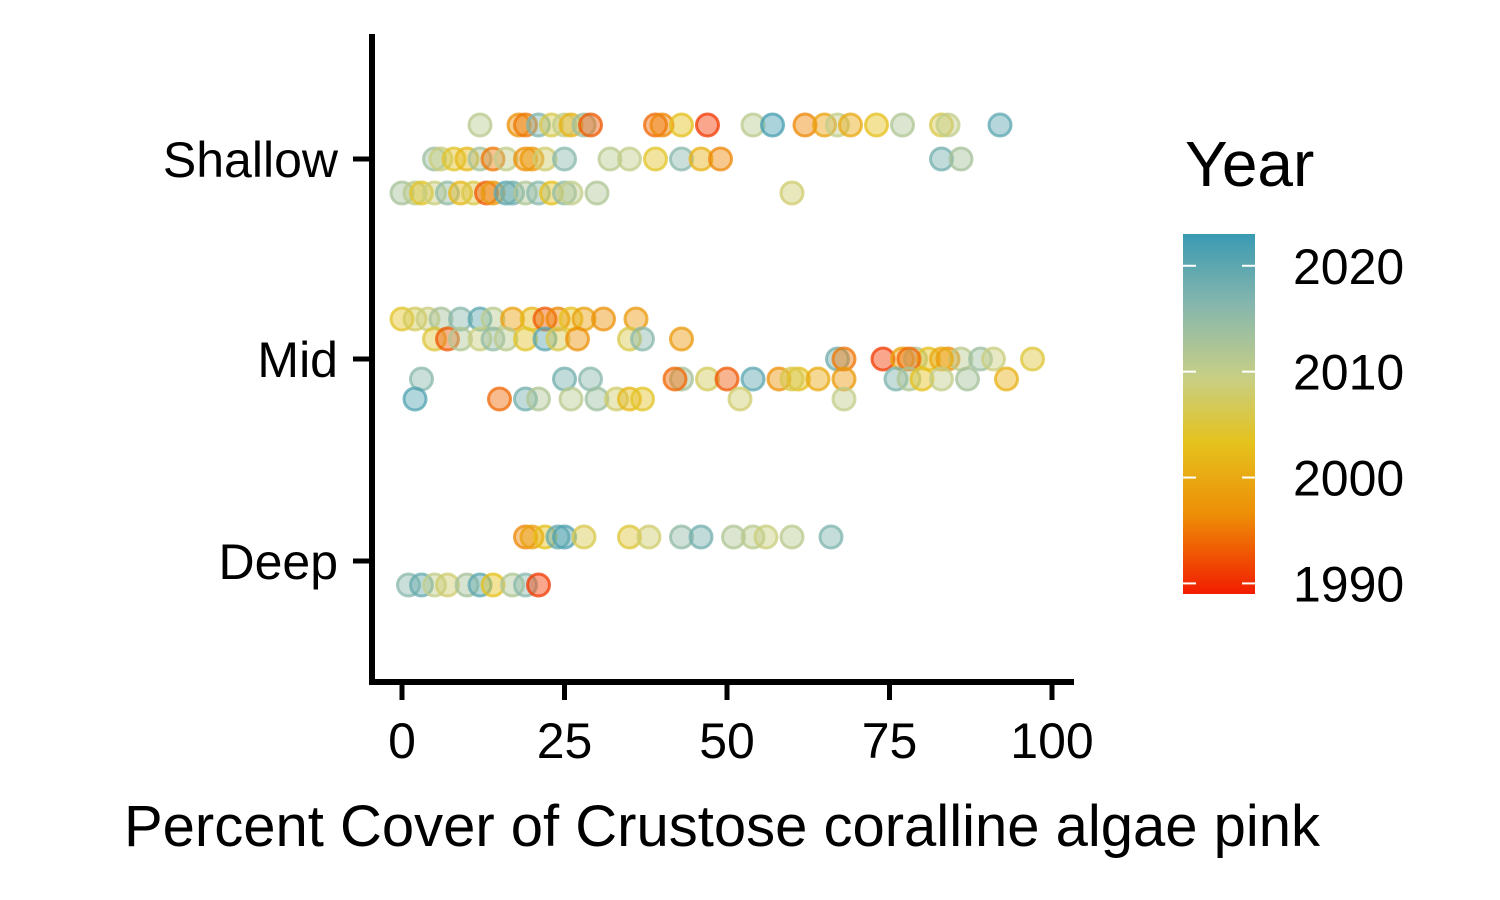 The height and width of the screenshot is (900, 1500). I want to click on legend: Year 2020 2010 2000 1990, so click(1293, 370).